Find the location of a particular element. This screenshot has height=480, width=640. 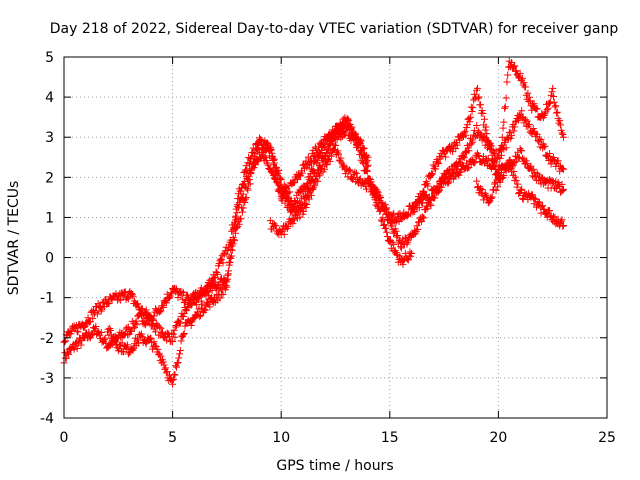

x-axis-label: GPS time / hours is located at coordinates (334, 466).